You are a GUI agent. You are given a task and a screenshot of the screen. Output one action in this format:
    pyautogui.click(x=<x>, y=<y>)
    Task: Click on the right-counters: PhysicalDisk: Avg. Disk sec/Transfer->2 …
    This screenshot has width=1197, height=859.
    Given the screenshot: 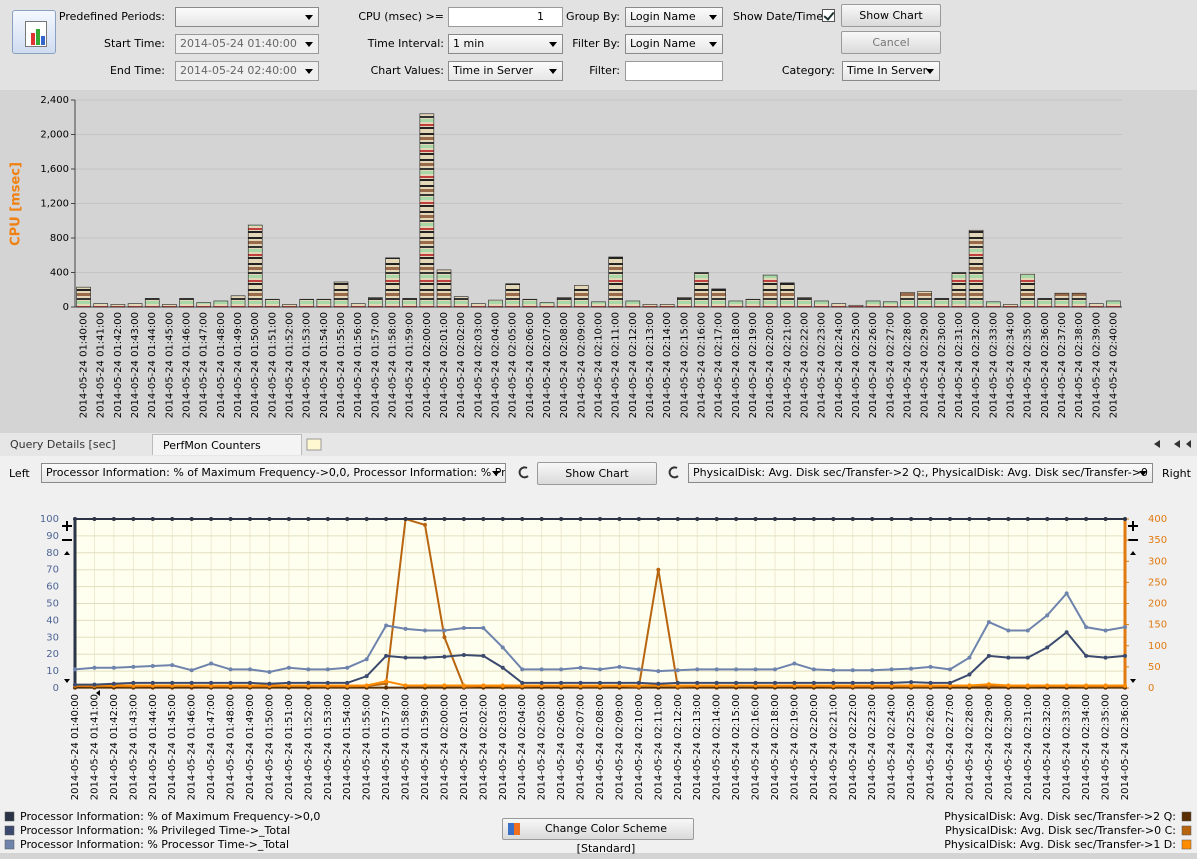 What is the action you would take?
    pyautogui.click(x=920, y=473)
    